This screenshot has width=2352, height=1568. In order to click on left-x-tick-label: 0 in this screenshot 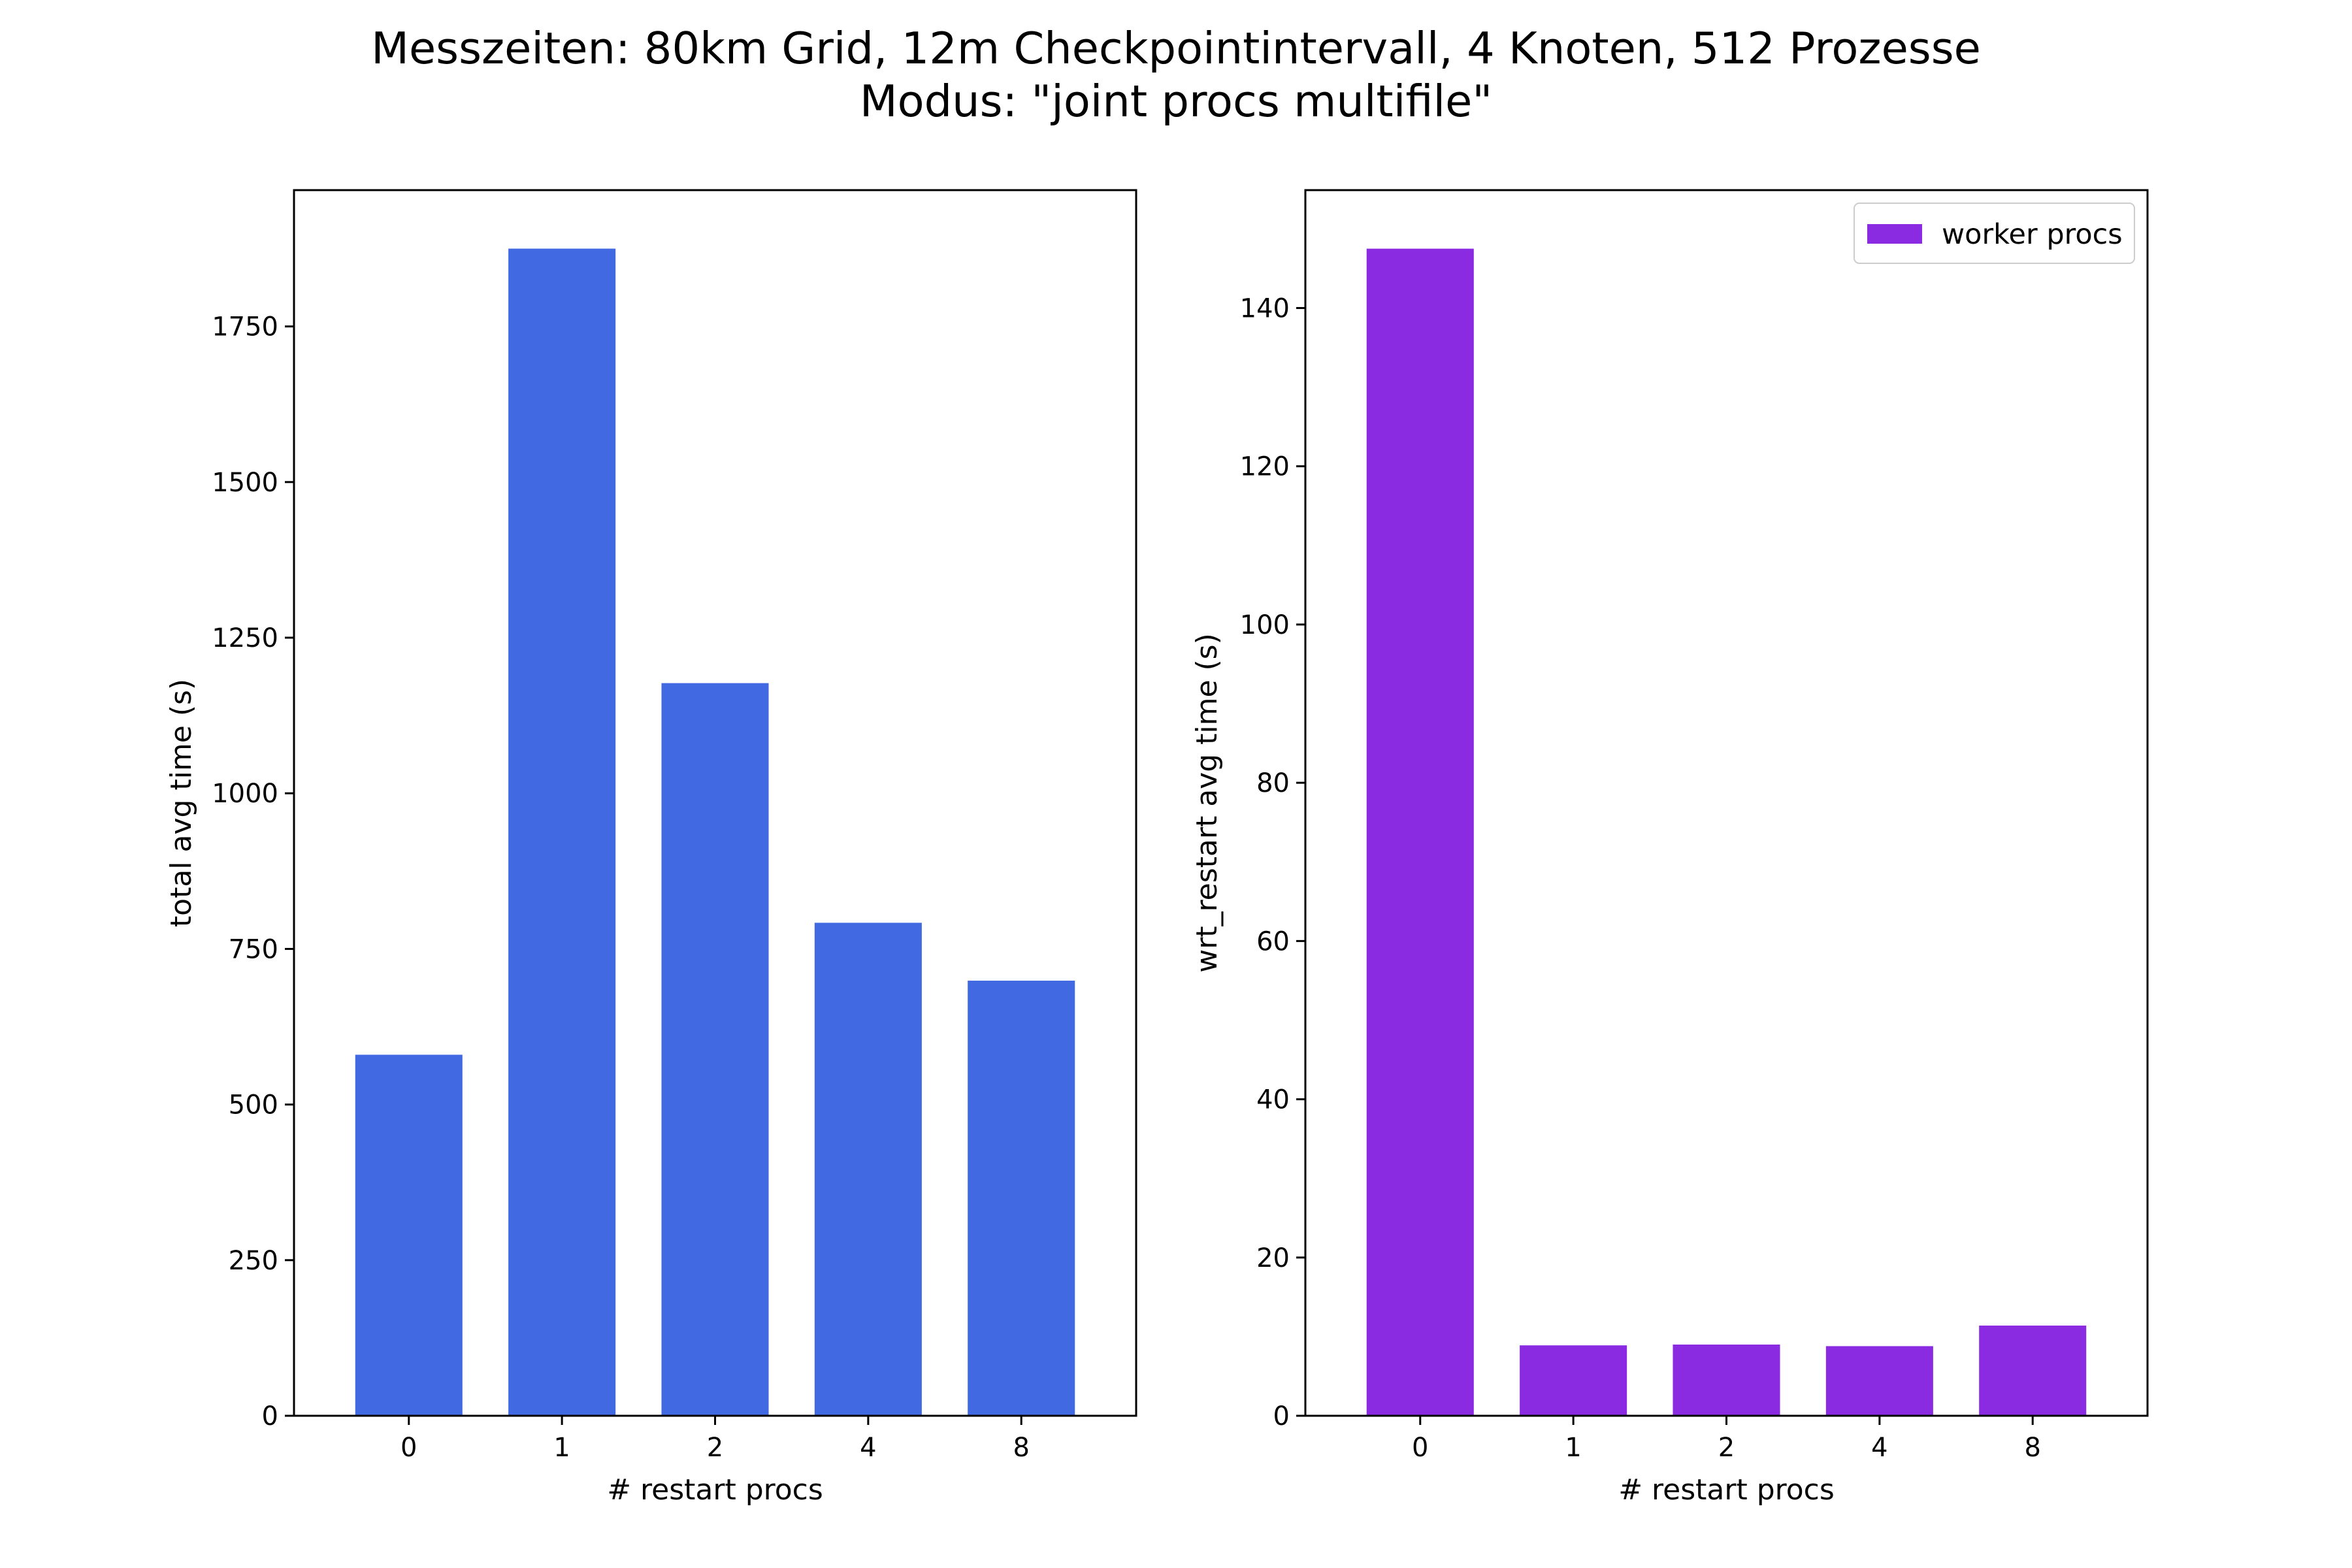, I will do `click(408, 1448)`.